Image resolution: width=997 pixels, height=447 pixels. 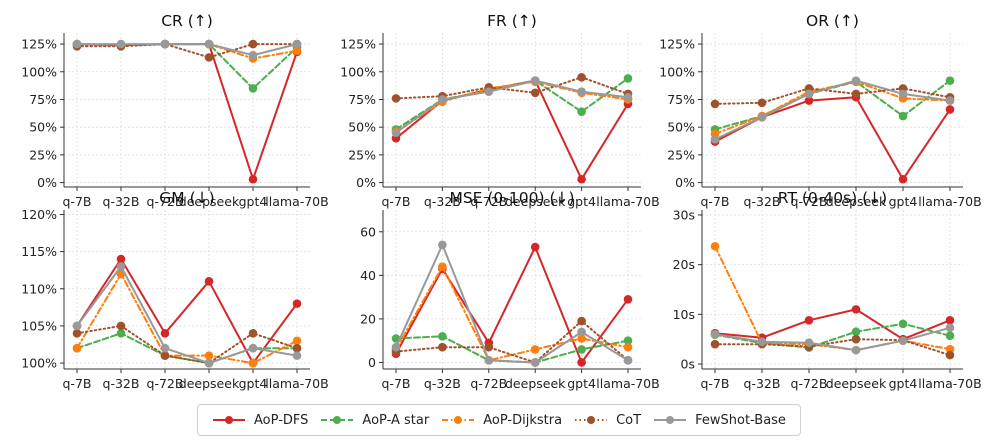 What do you see at coordinates (296, 383) in the screenshot?
I see `x-tick-label: llama-70B` at bounding box center [296, 383].